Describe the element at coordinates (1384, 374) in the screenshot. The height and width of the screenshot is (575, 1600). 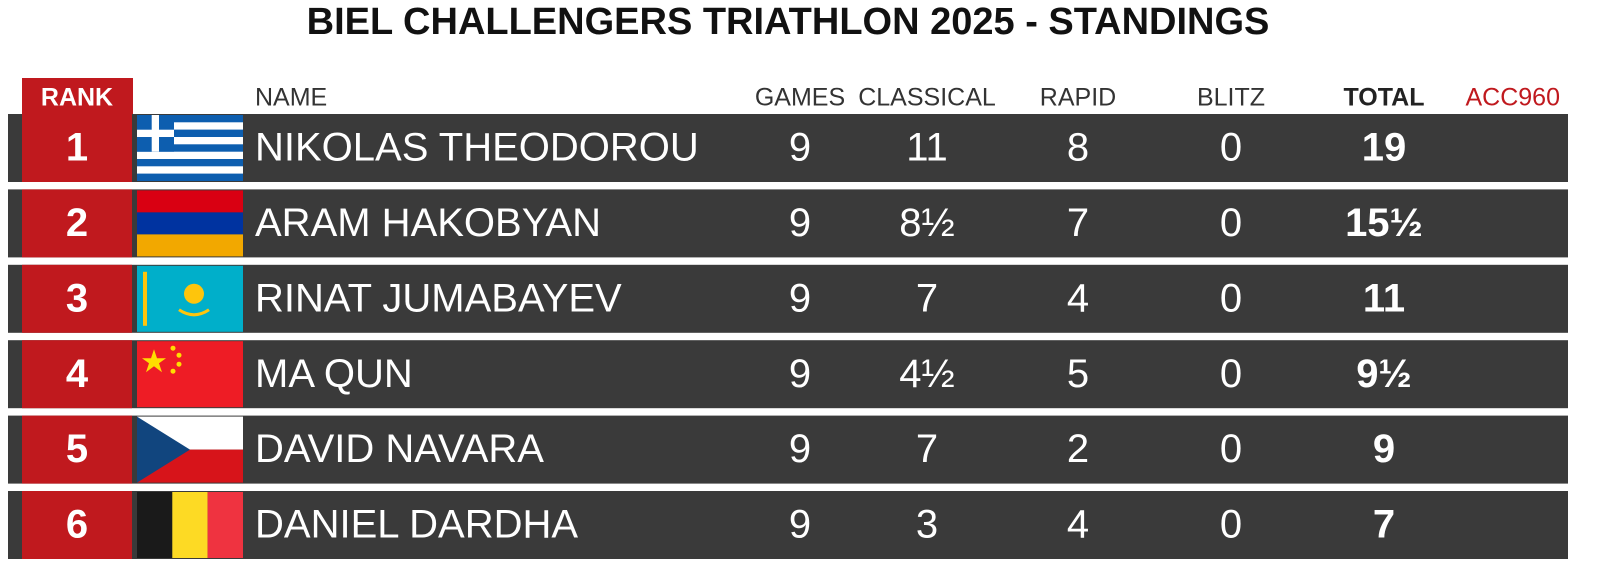
I see `score-cell: 9½` at that location.